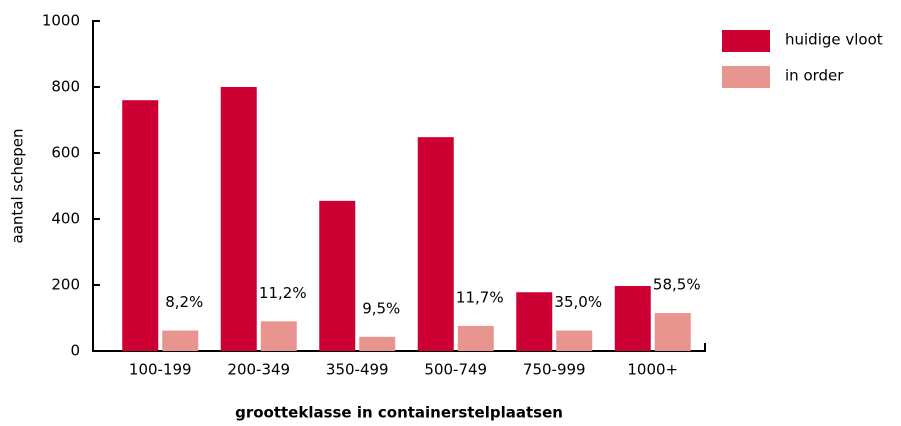 The image size is (901, 426). I want to click on x-axis-label: grootteklasse in containerstelplaatsen, so click(399, 413).